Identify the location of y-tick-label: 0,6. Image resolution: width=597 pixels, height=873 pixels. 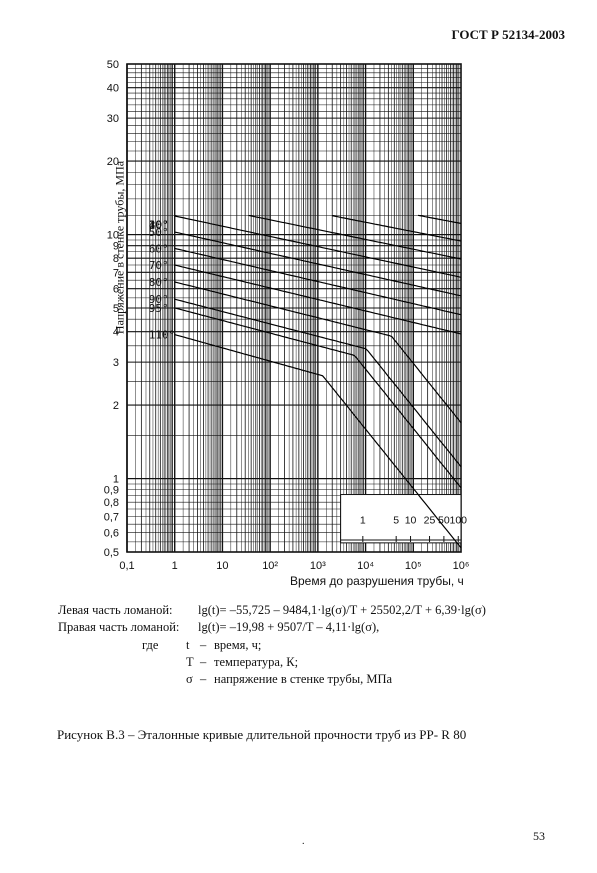
(111, 534).